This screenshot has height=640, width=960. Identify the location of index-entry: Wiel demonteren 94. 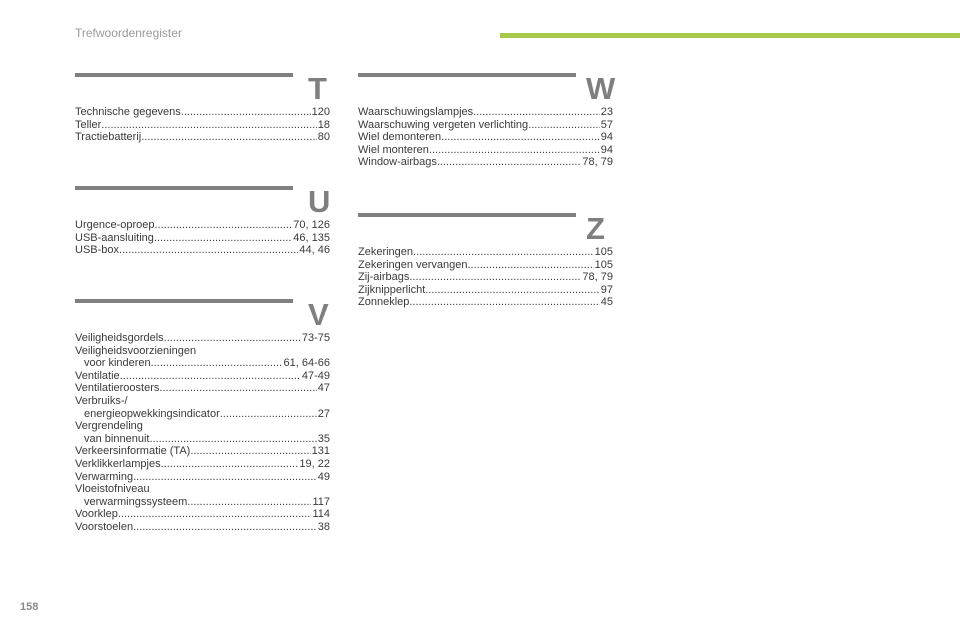
(485, 137).